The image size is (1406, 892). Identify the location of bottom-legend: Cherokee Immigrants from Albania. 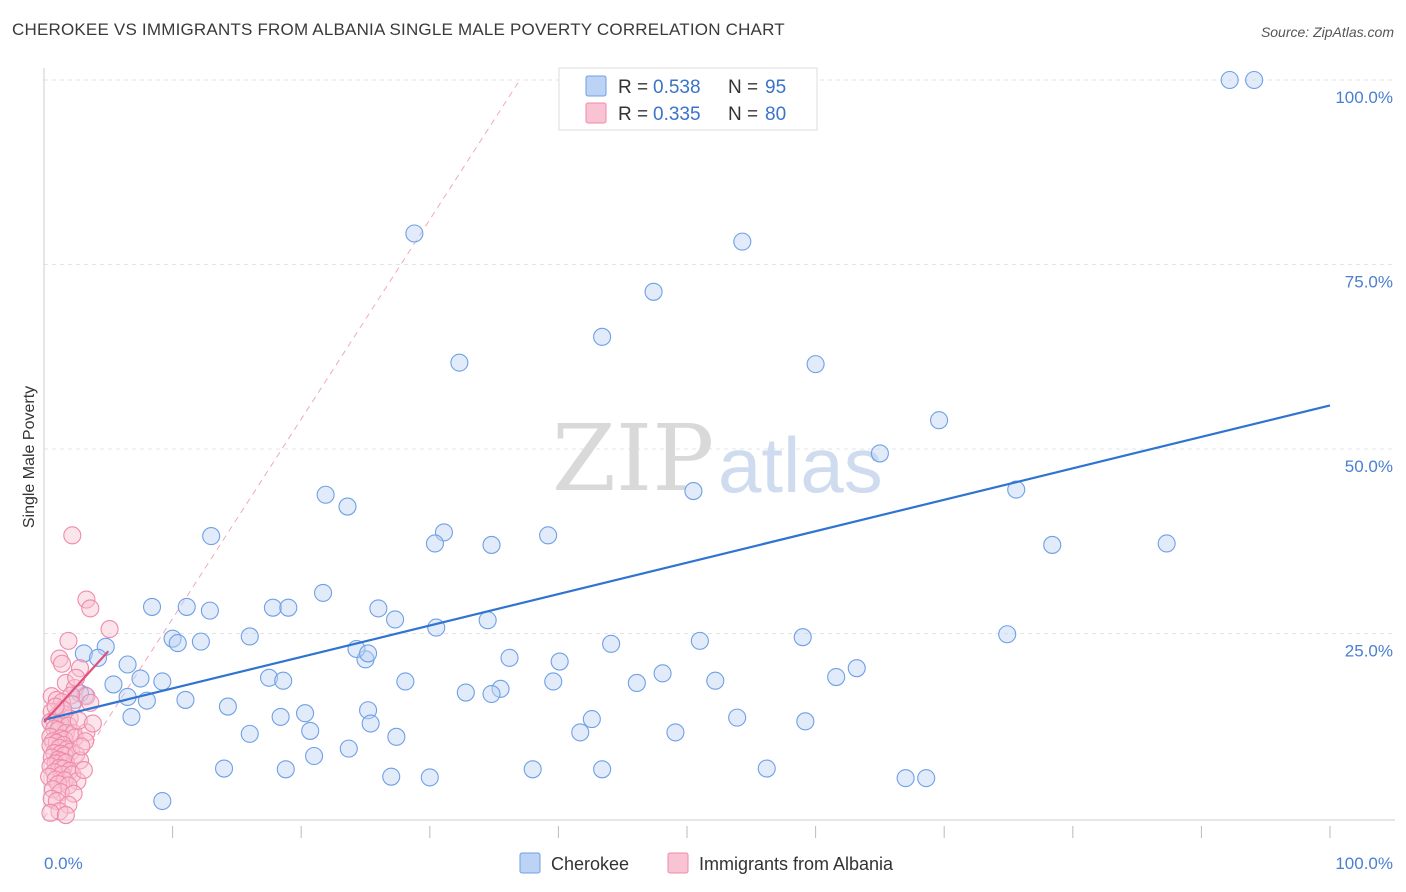
(706, 863).